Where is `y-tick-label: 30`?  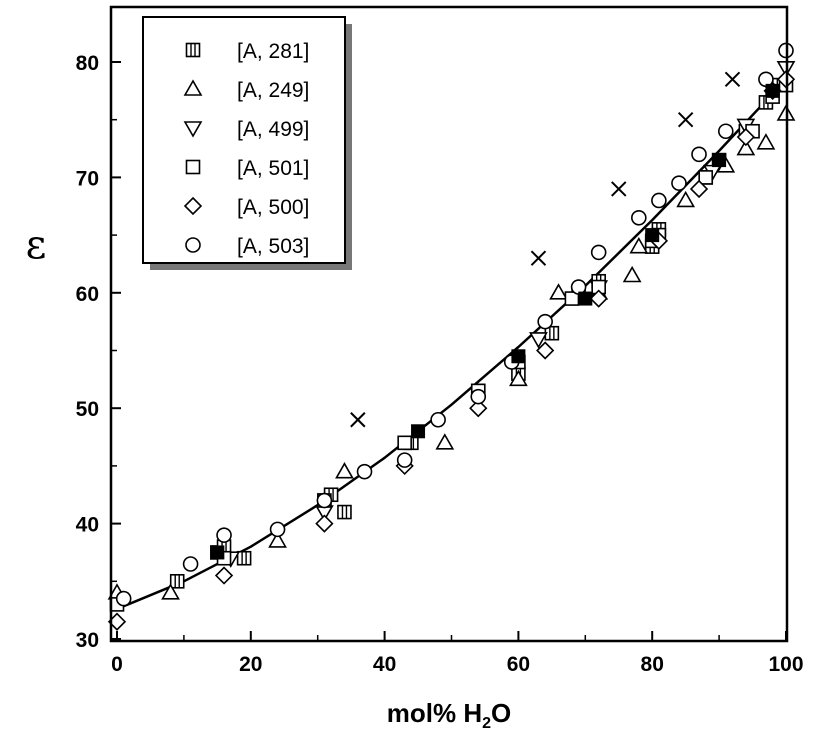
y-tick-label: 30 is located at coordinates (87, 640).